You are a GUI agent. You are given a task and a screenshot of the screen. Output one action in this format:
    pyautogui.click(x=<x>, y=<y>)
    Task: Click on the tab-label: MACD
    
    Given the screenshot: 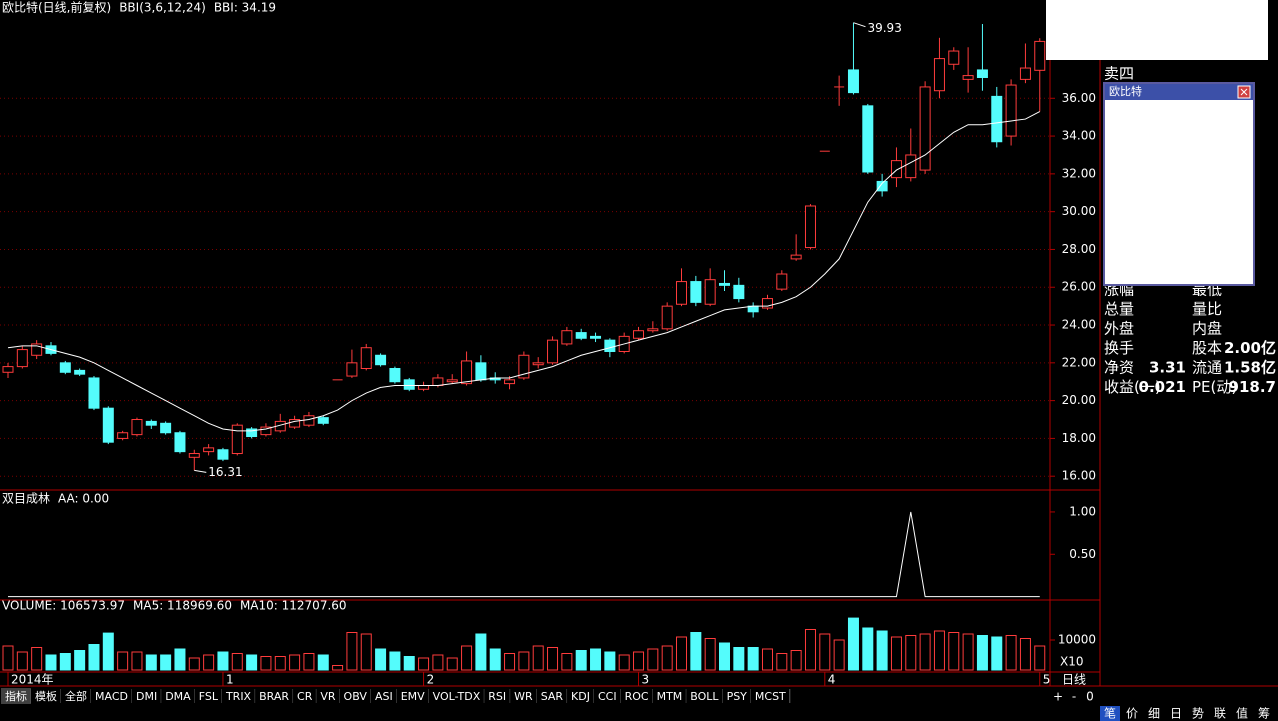 What is the action you would take?
    pyautogui.click(x=111, y=696)
    